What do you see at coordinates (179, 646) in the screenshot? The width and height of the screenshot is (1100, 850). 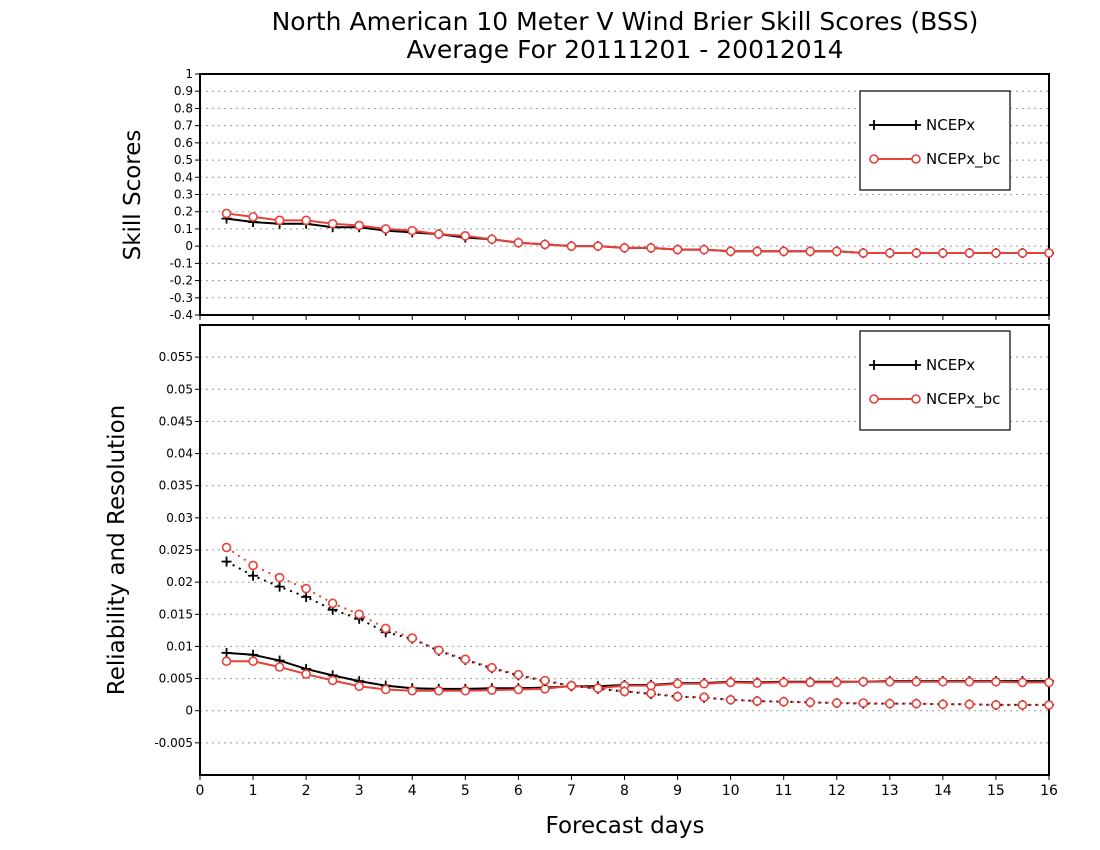 I see `y-tick-label: 0.01` at bounding box center [179, 646].